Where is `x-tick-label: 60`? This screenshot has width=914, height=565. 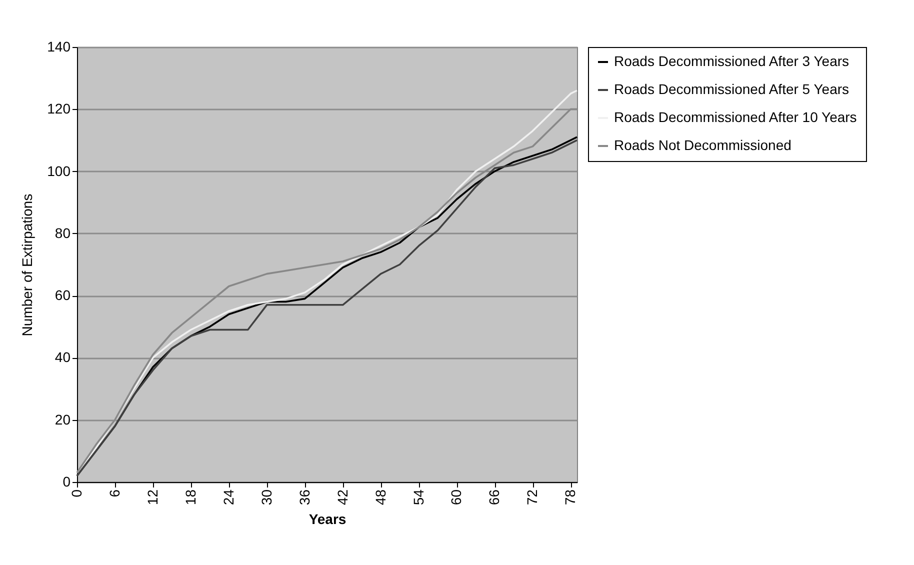
x-tick-label: 60 is located at coordinates (456, 497).